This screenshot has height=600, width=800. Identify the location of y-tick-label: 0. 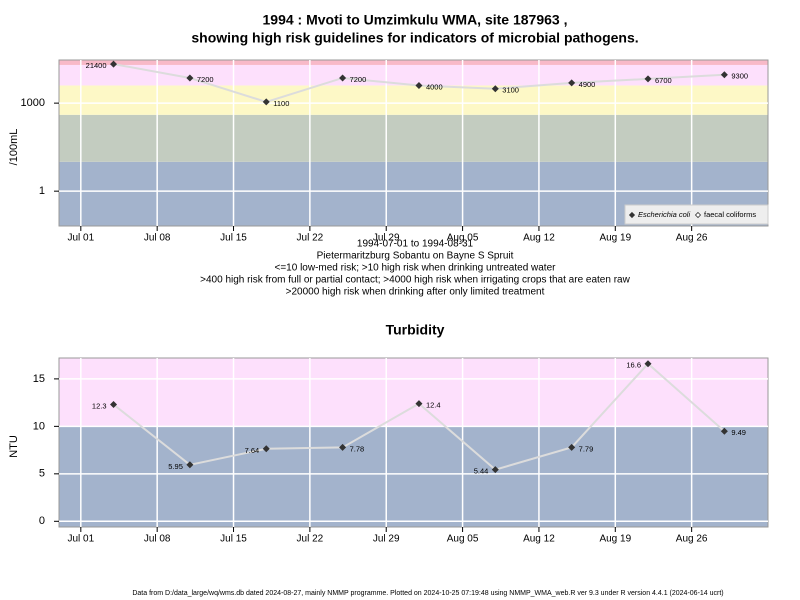
(42, 521).